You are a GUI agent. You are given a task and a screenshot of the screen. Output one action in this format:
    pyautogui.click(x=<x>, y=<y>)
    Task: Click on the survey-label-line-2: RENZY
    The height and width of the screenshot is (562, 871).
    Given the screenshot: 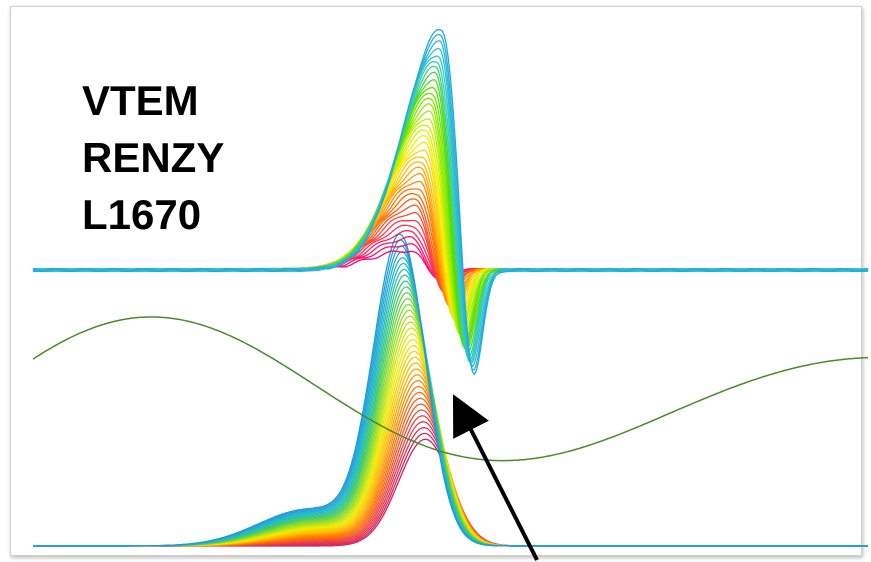 What is the action you would take?
    pyautogui.click(x=153, y=157)
    